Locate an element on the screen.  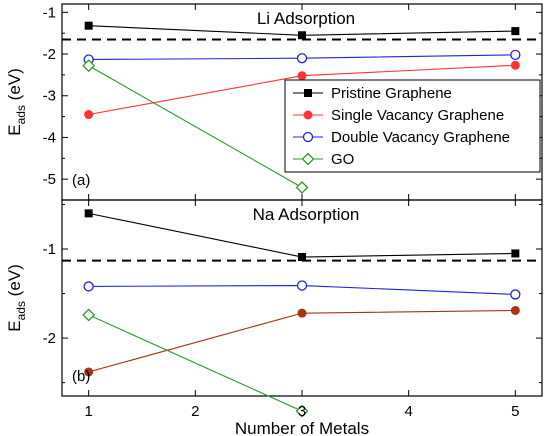
y-tick-label: -5 is located at coordinates (49, 179).